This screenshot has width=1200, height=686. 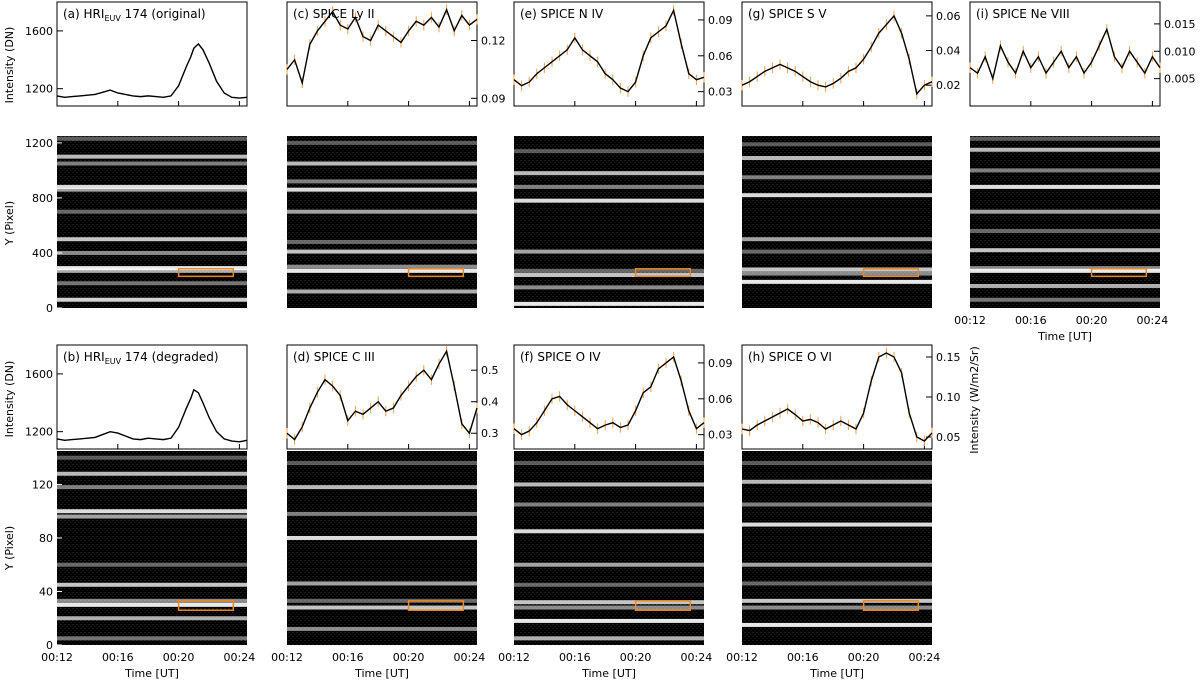 I want to click on curve-panel-h: (h) SPICE O VI, so click(x=837, y=397).